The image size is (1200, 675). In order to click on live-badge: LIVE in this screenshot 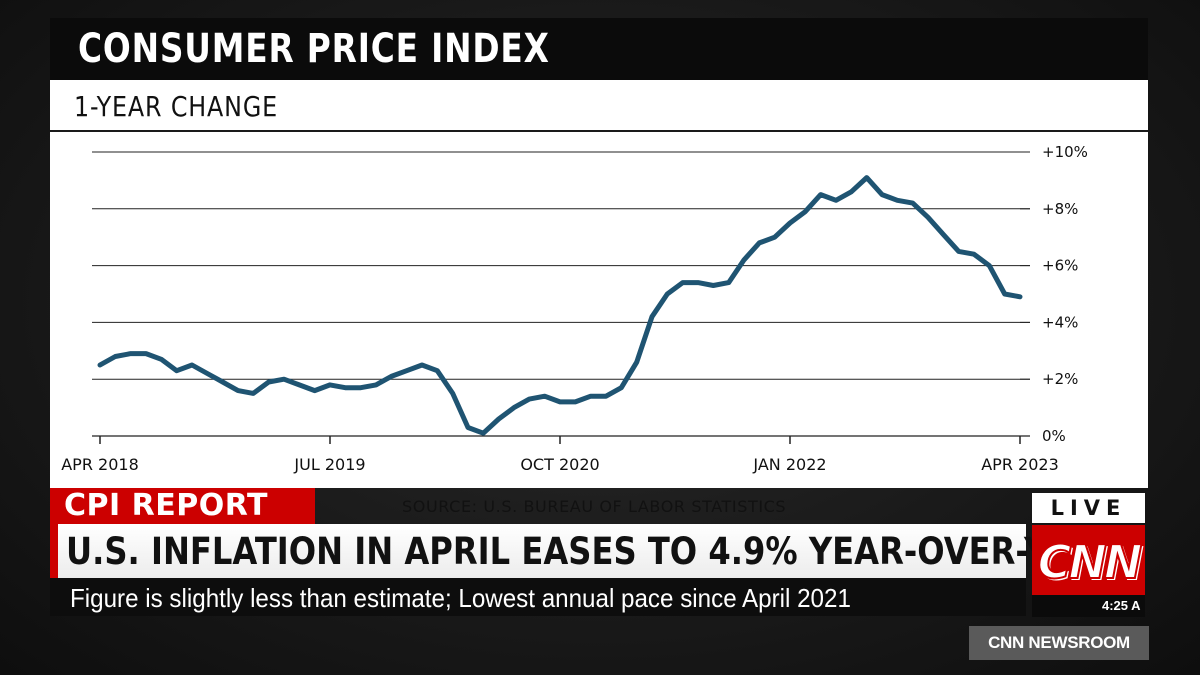, I will do `click(1088, 508)`.